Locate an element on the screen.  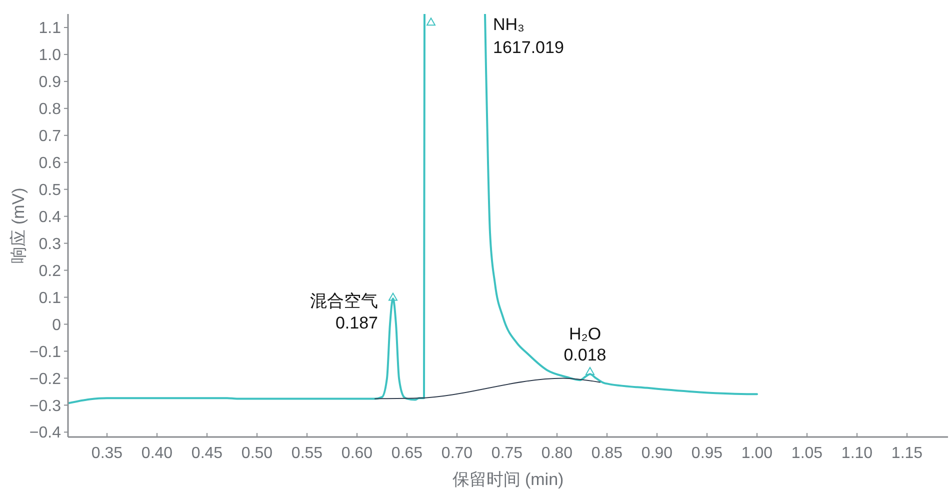
x-tick-label: 0.65 is located at coordinates (407, 453).